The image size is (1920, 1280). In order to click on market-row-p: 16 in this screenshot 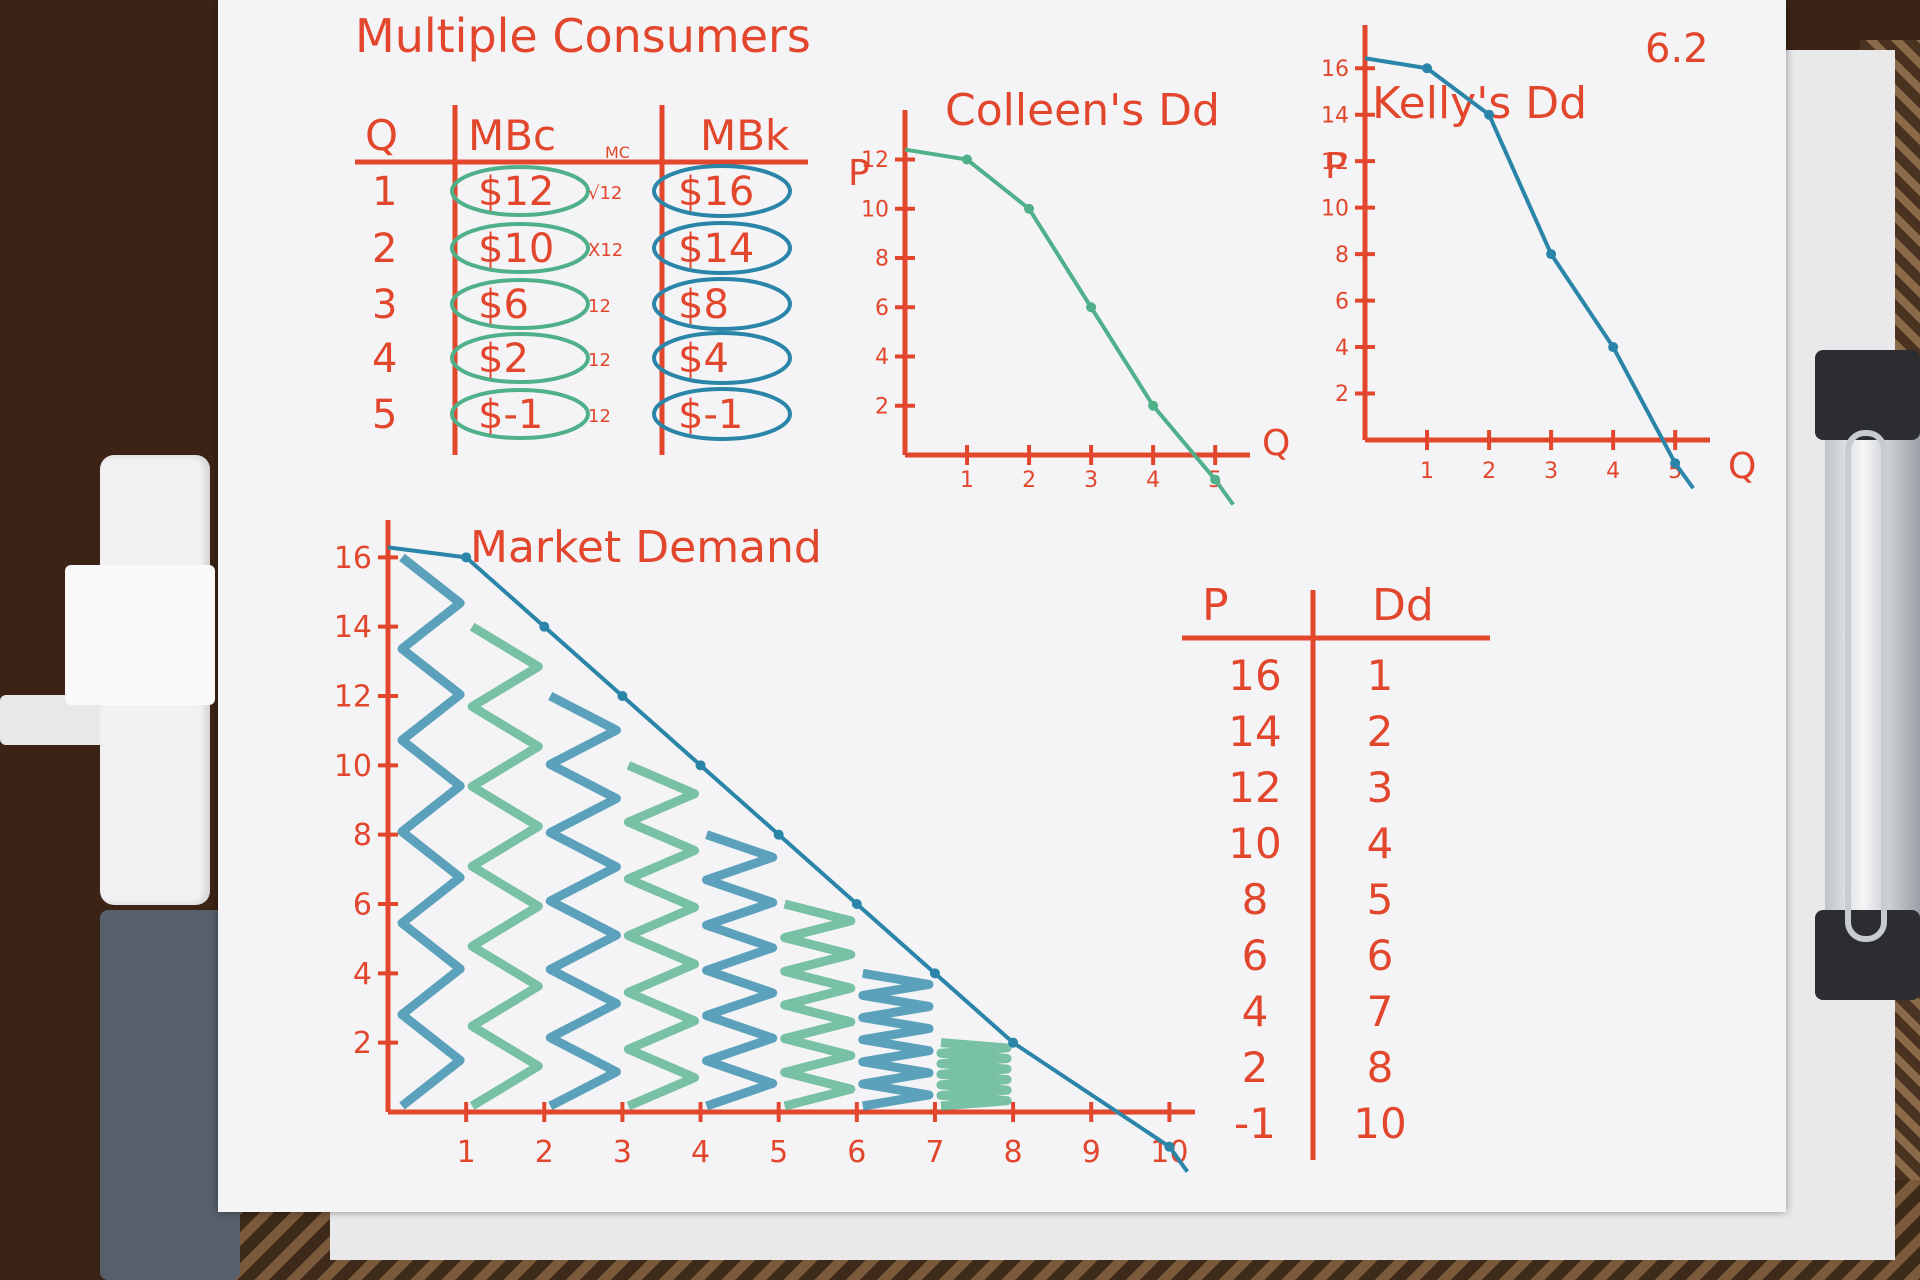, I will do `click(1254, 675)`.